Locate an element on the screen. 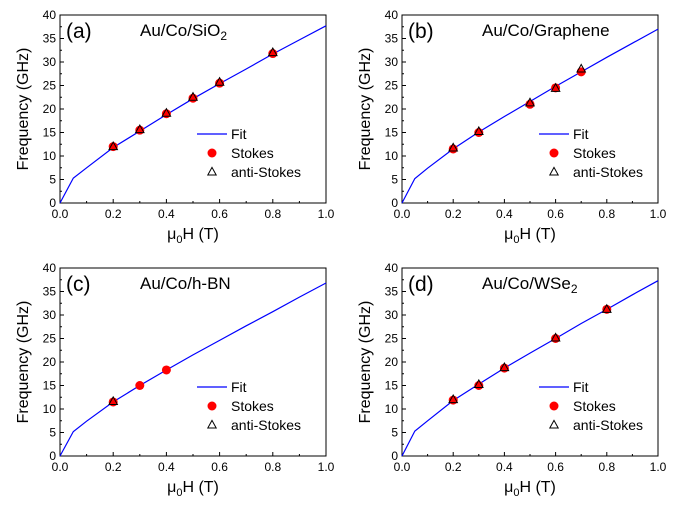 The width and height of the screenshot is (690, 506). panel-title-text: Au/Co/Graphene is located at coordinates (546, 30).